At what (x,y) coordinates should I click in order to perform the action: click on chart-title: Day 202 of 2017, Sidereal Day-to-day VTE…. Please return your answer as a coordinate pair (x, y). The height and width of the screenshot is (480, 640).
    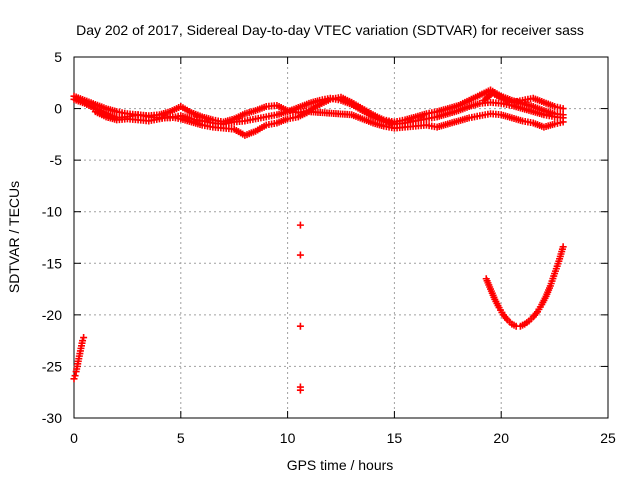
    Looking at the image, I should click on (330, 30).